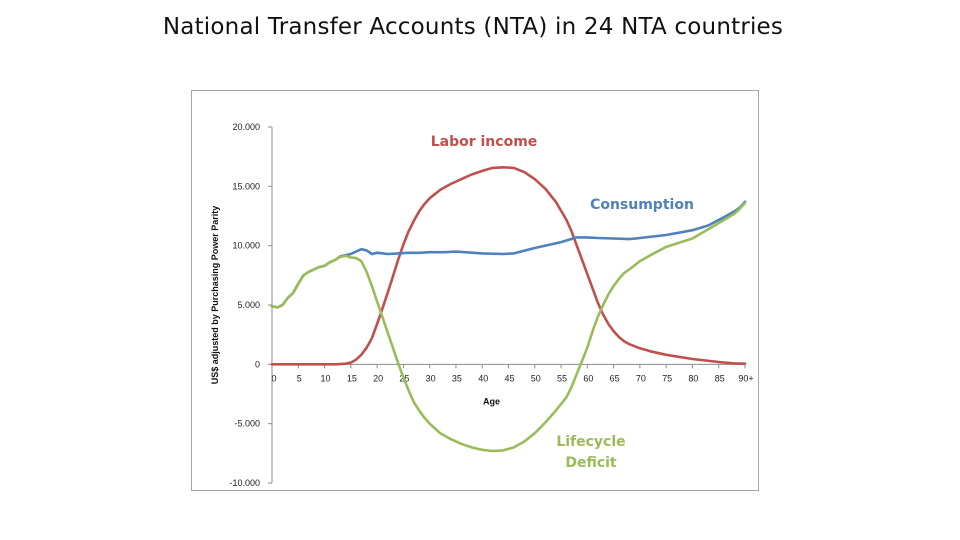 This screenshot has width=960, height=540. What do you see at coordinates (508, 254) in the screenshot?
I see `series-line-consumption` at bounding box center [508, 254].